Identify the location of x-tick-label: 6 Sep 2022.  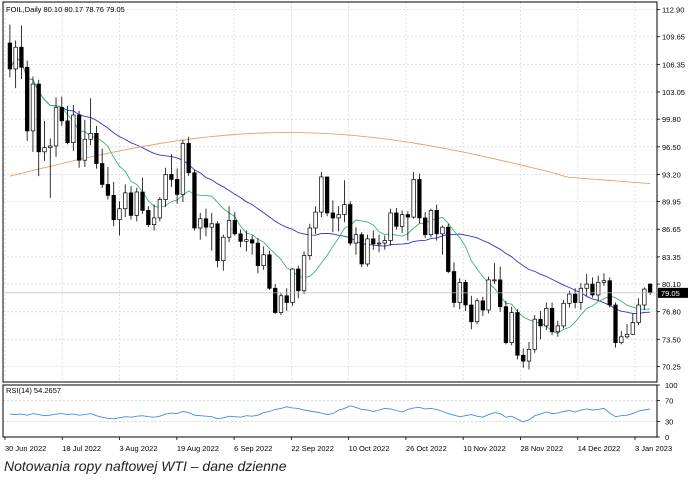
(253, 448).